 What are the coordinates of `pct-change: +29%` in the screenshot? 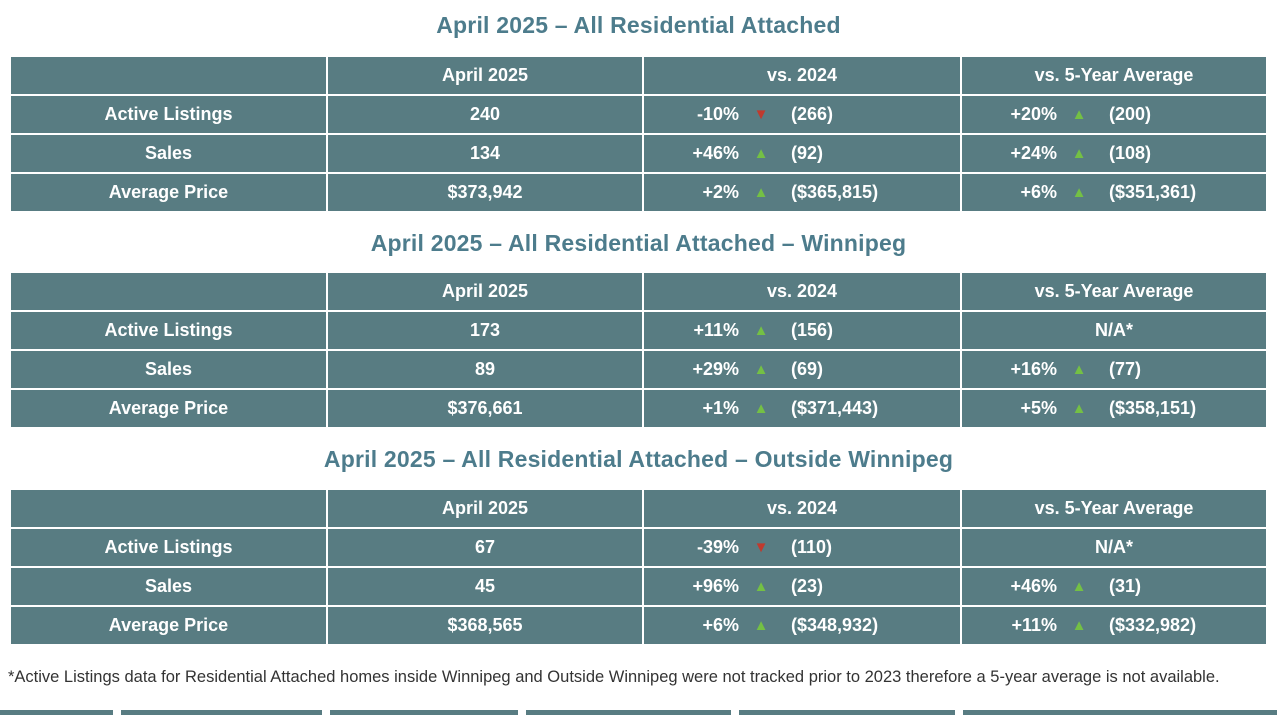 It's located at (715, 369).